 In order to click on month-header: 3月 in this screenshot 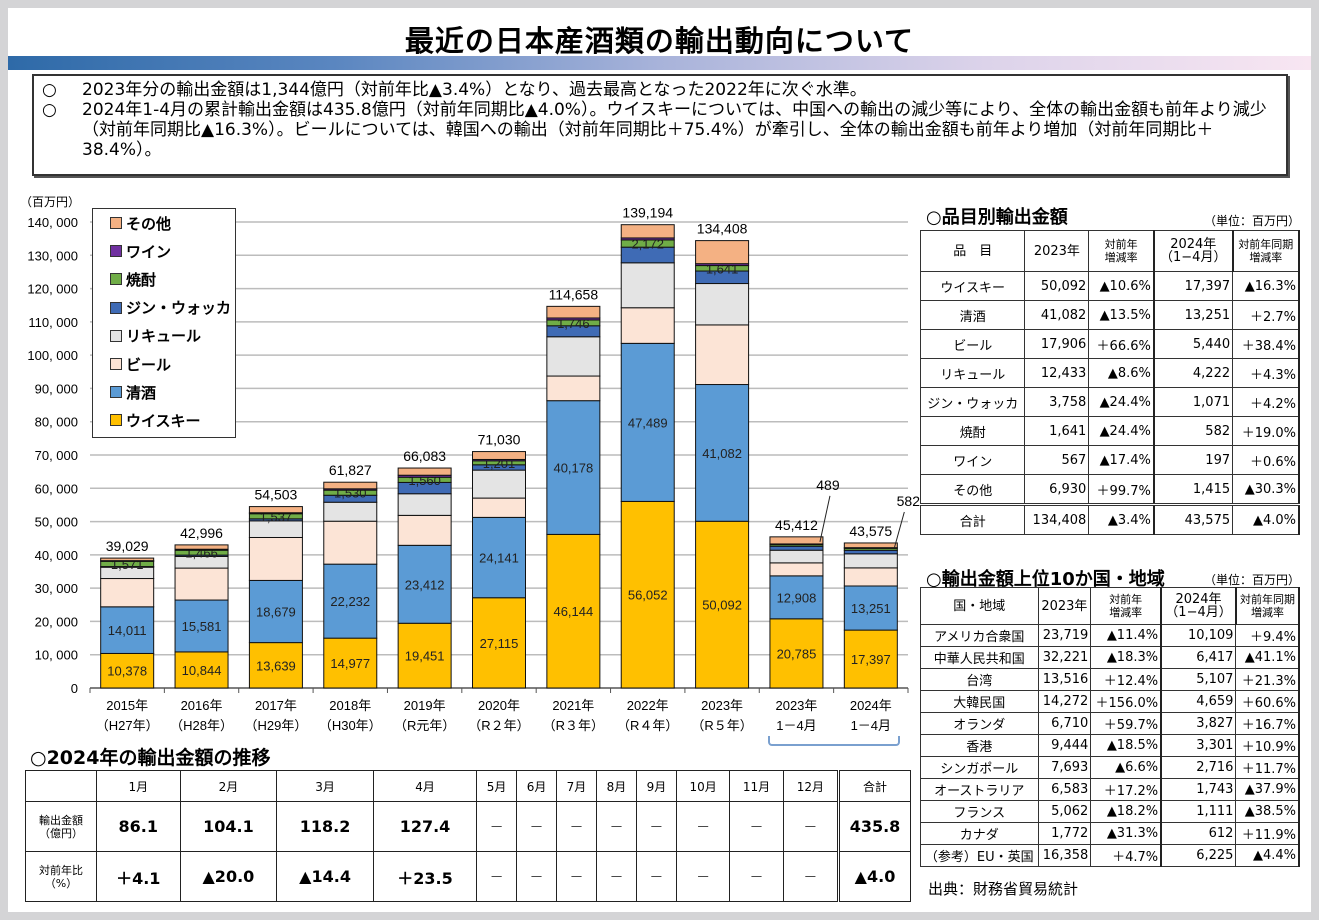, I will do `click(325, 786)`.